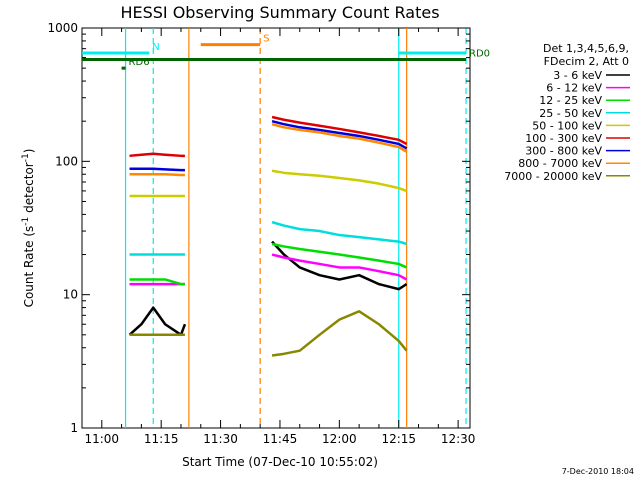  Describe the element at coordinates (398, 439) in the screenshot. I see `x-tick-label-5: 12:15` at that location.